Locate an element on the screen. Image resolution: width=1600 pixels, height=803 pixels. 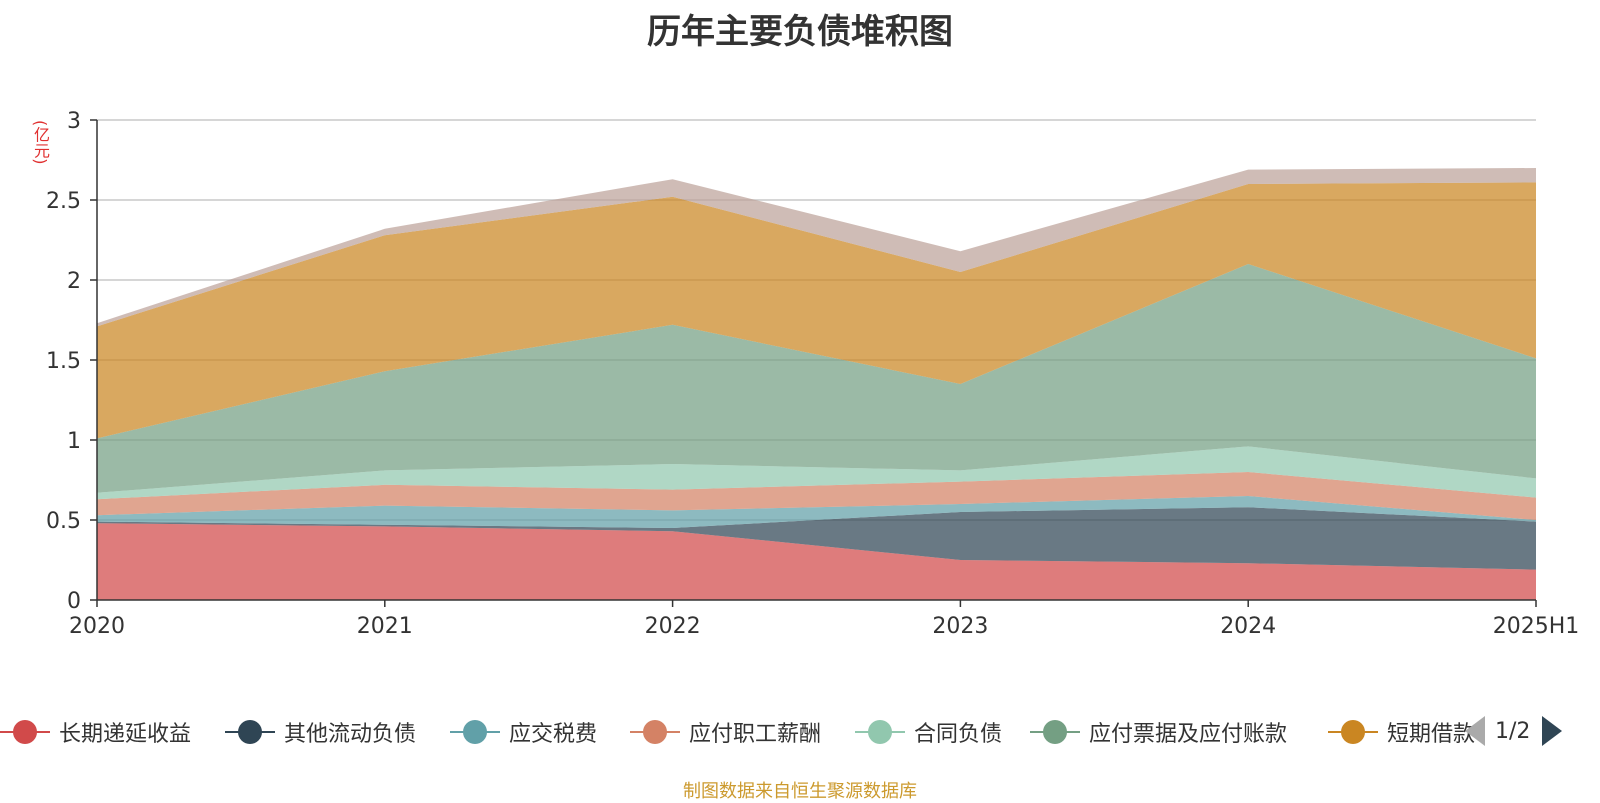
legend-prev-page-icon is located at coordinates (1475, 731).